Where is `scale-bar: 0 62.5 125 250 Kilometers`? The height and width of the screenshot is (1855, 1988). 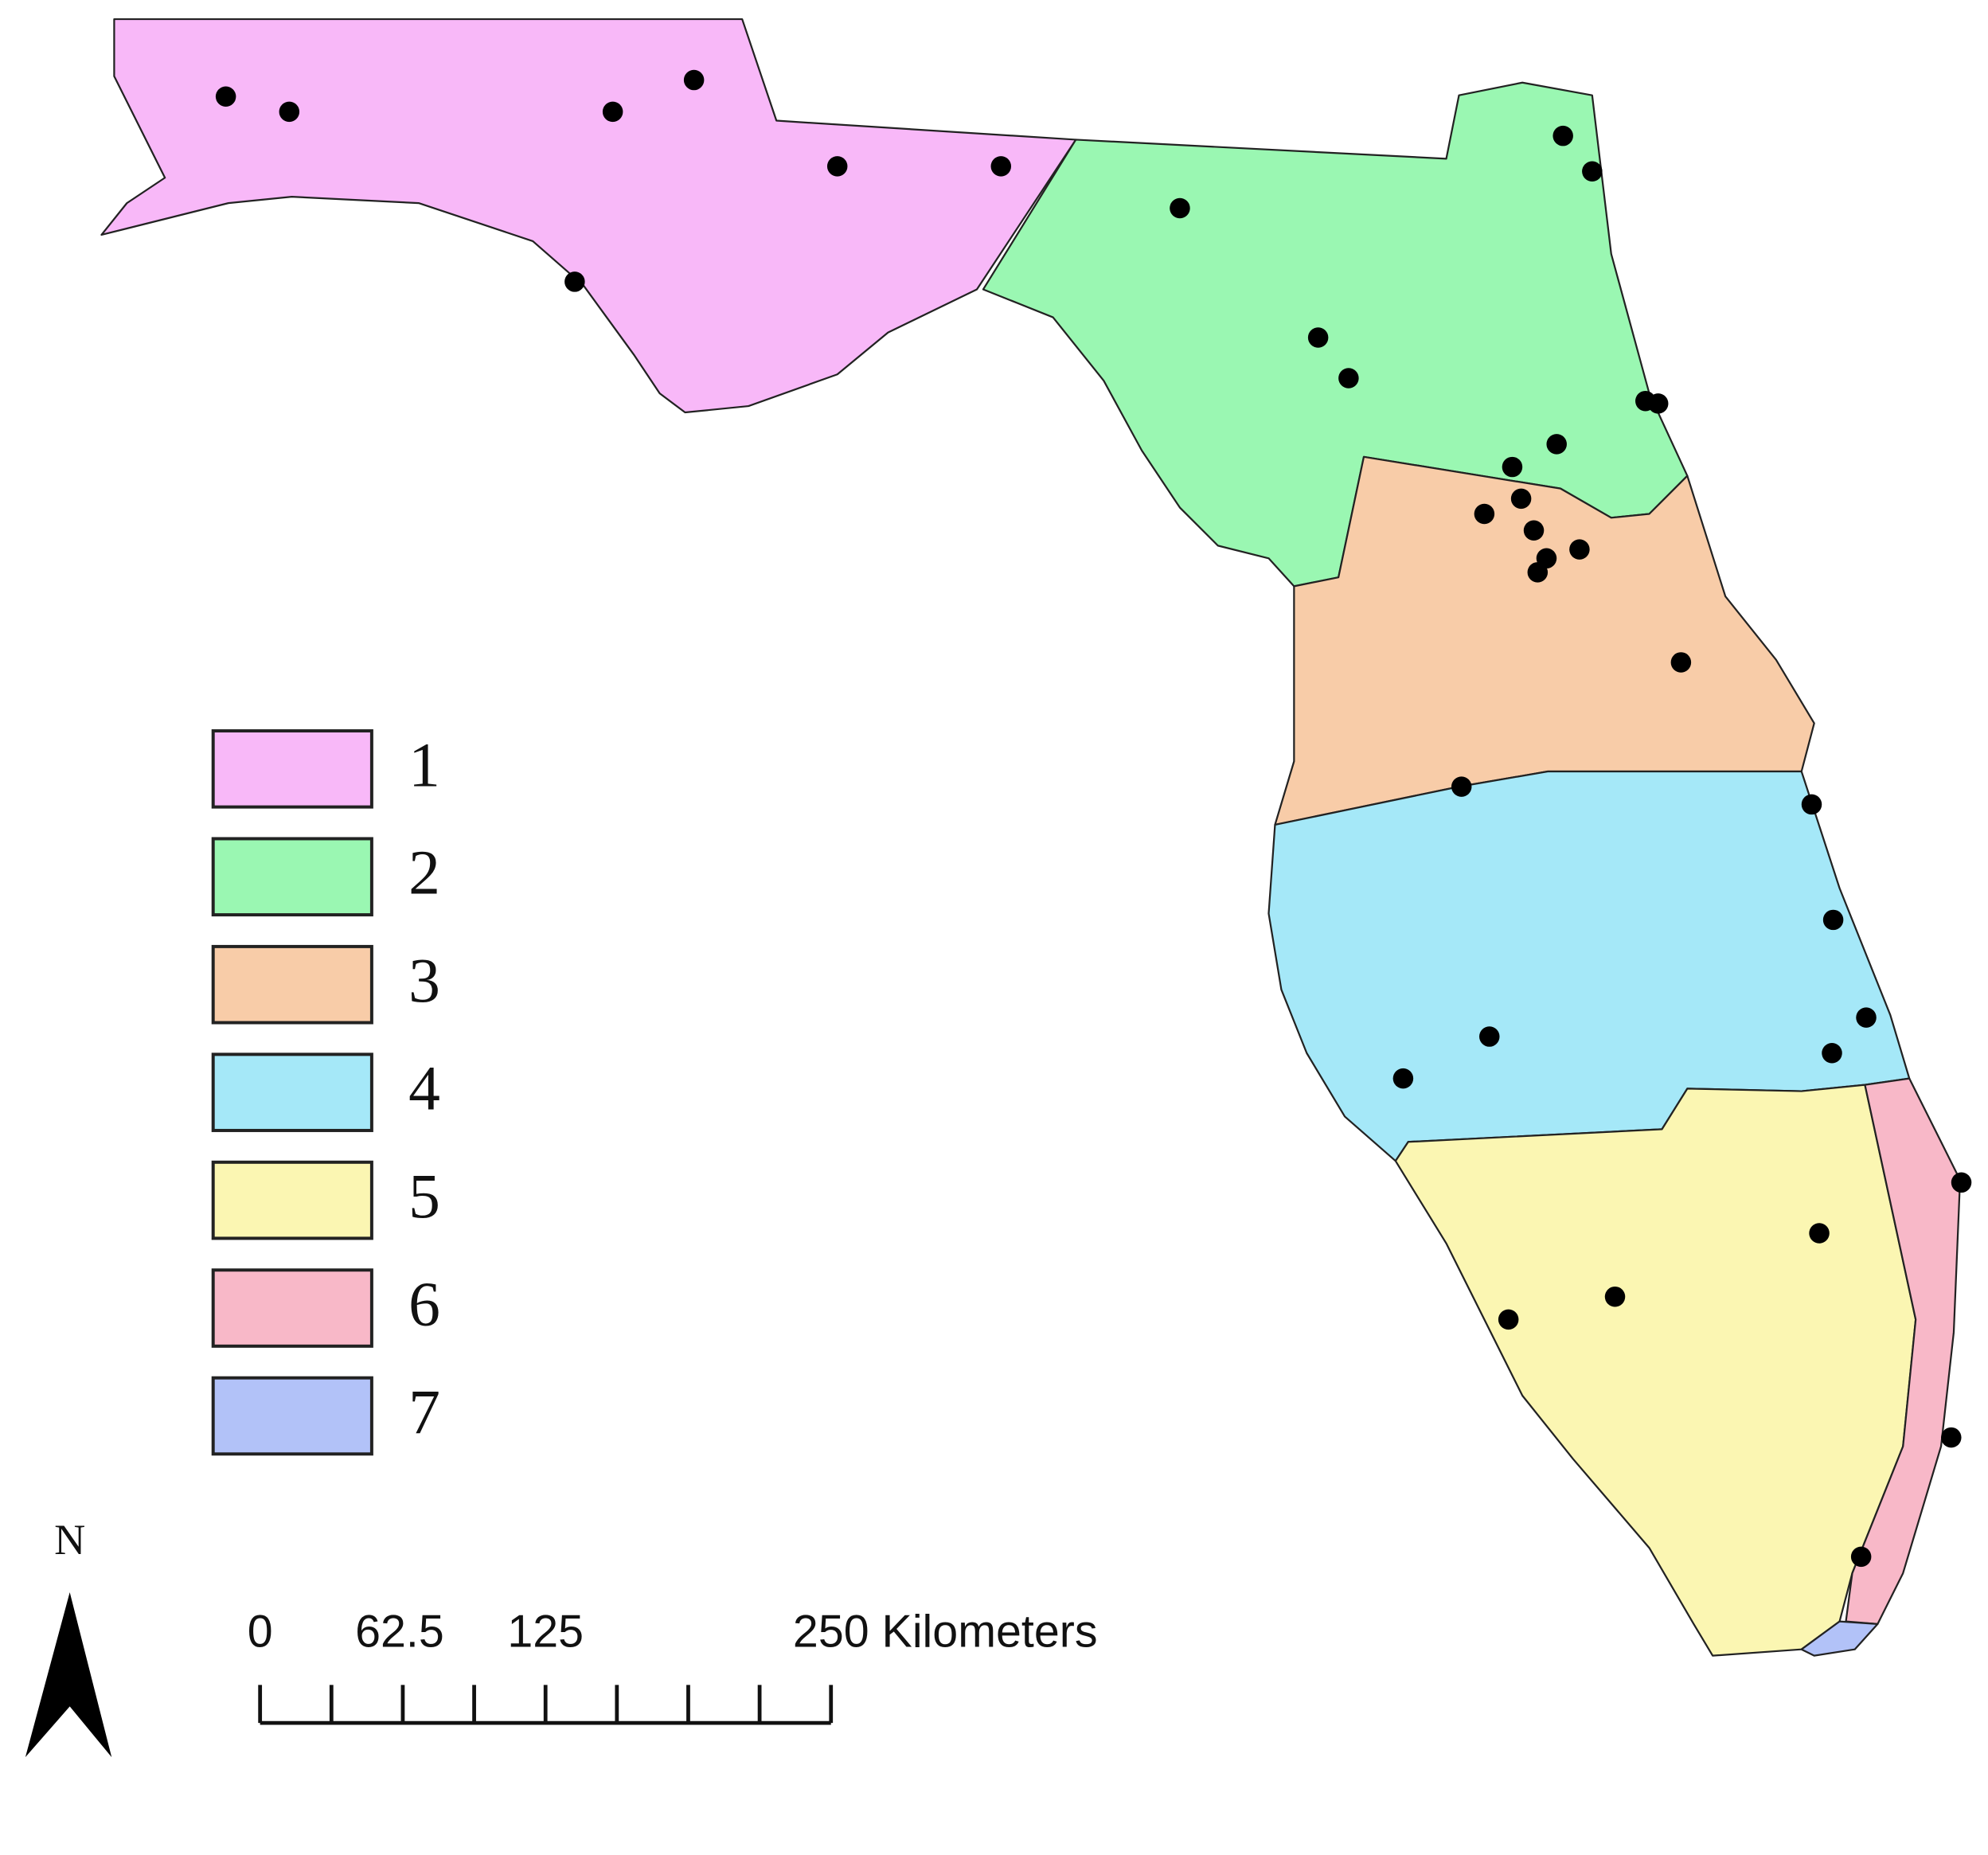
scale-bar: 0 62.5 125 250 Kilometers is located at coordinates (673, 1666).